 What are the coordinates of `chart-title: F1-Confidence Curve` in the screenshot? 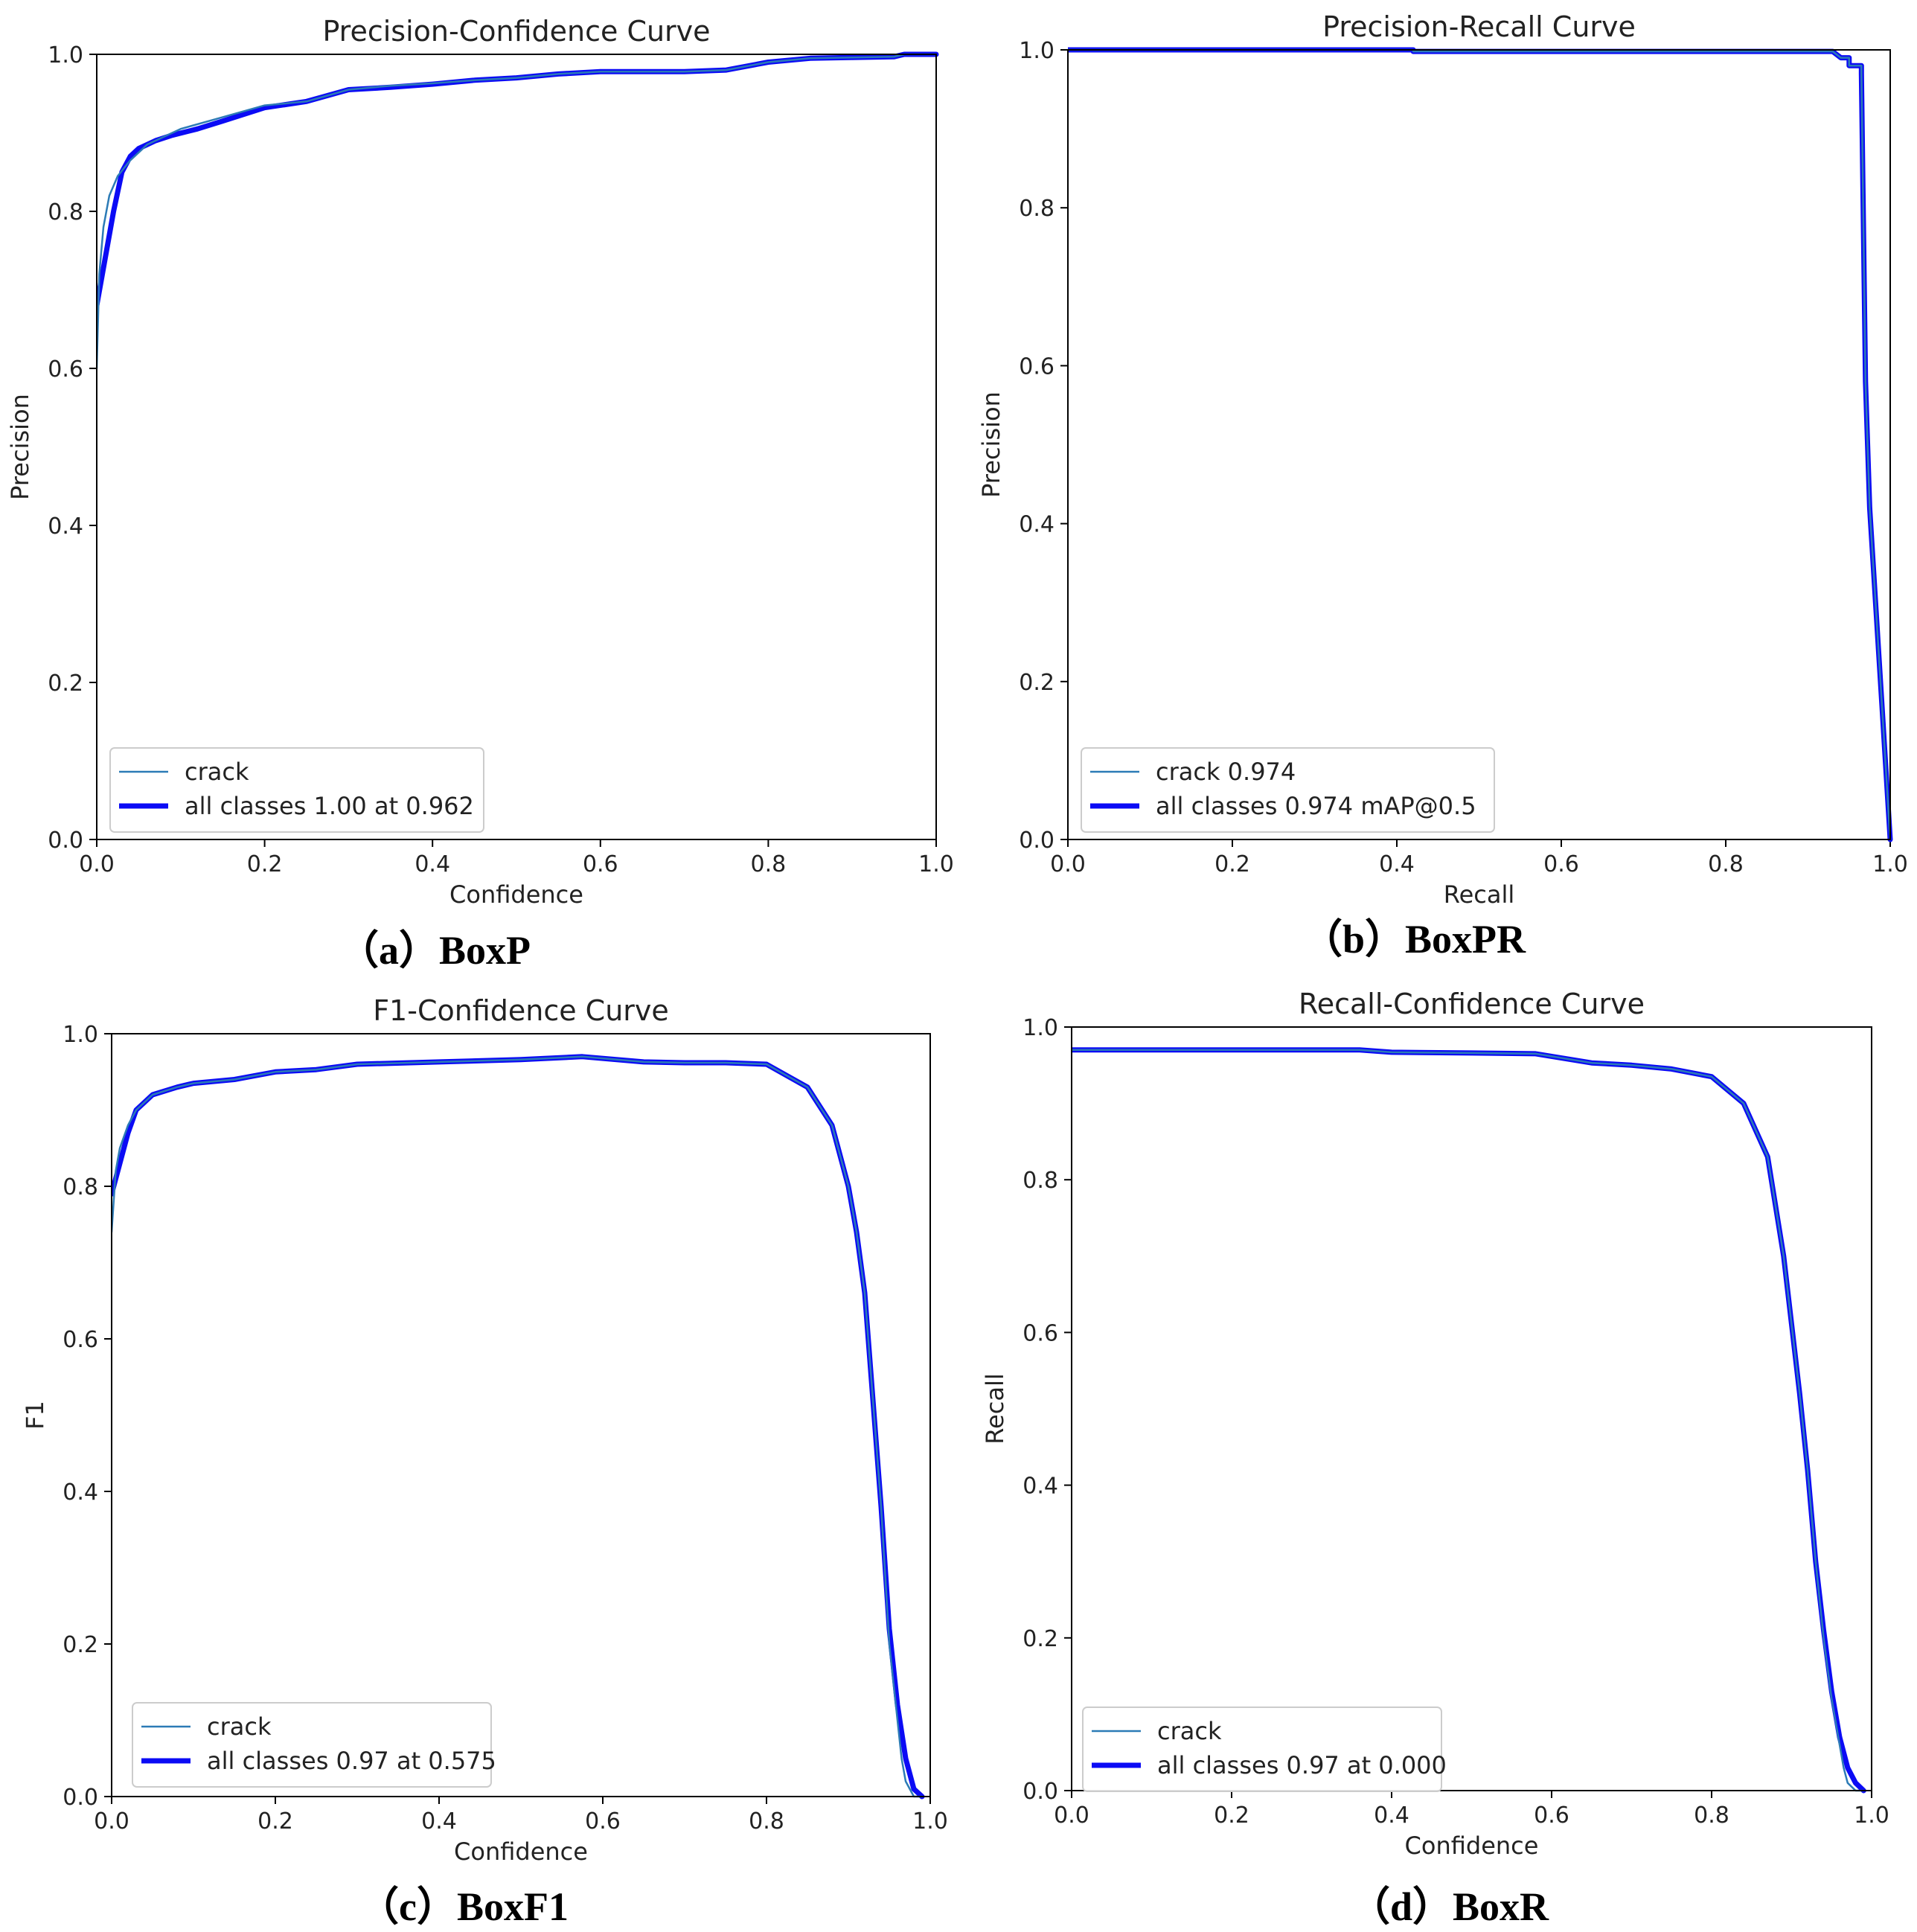 It's located at (521, 1010).